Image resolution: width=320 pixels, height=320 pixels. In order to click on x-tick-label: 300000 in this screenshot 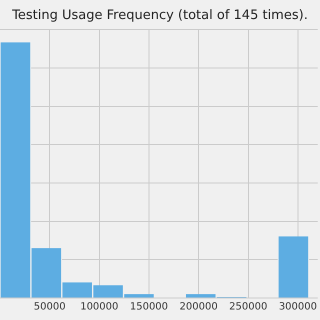, I will do `click(298, 307)`.